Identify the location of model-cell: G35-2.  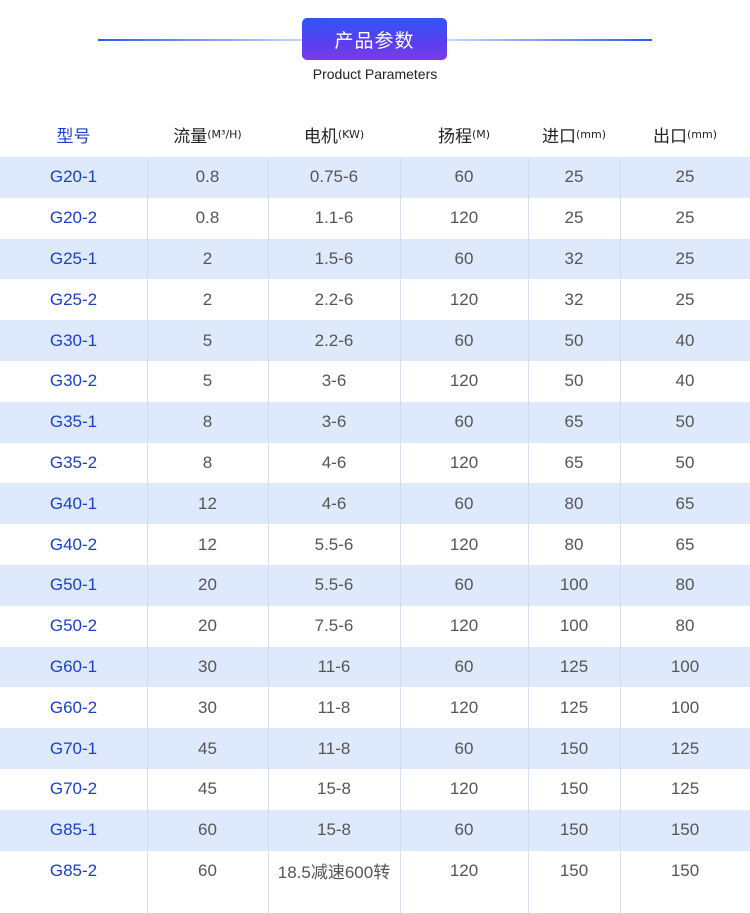
(73, 462).